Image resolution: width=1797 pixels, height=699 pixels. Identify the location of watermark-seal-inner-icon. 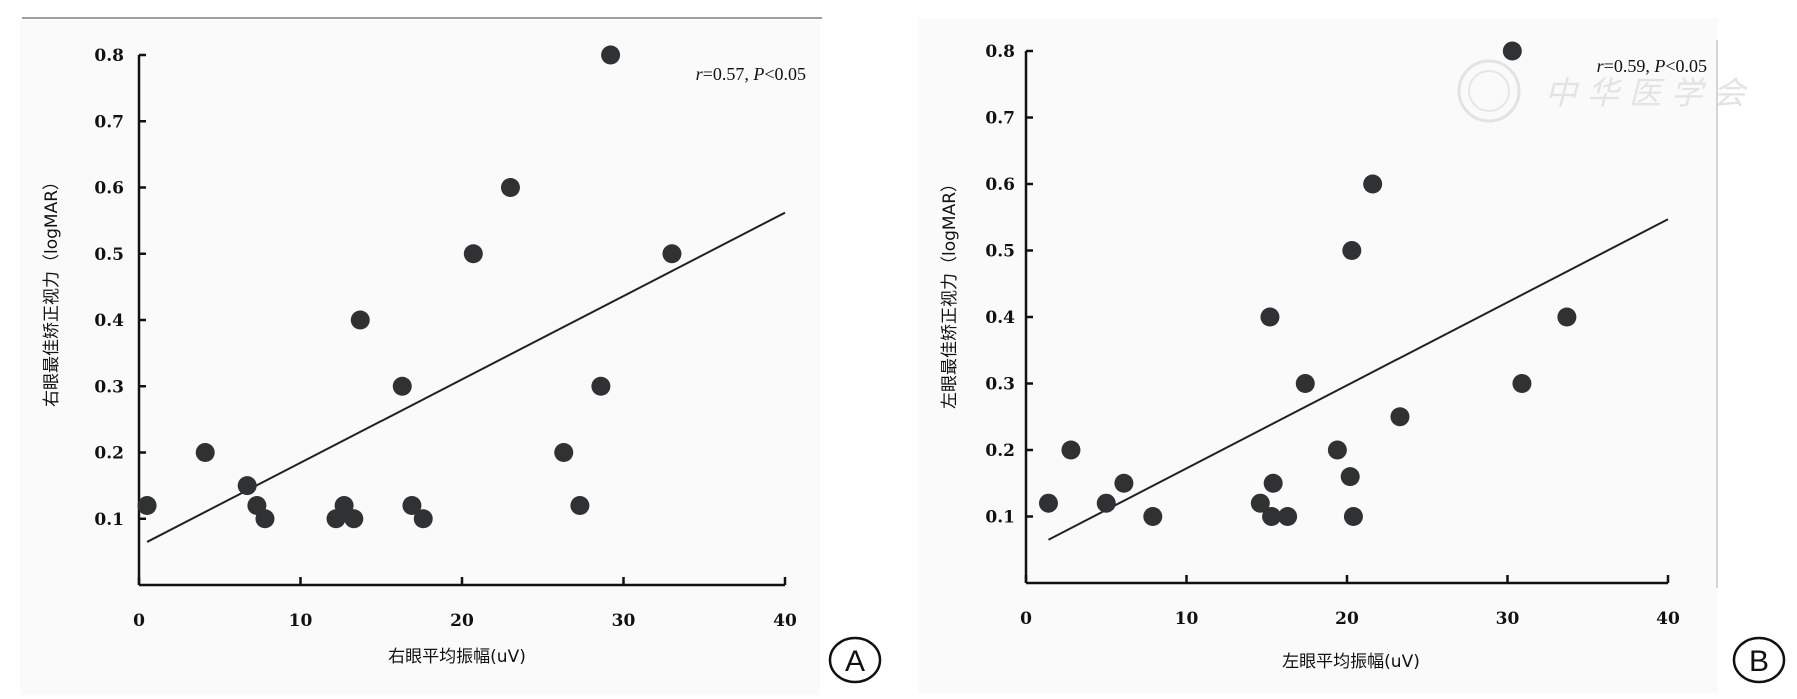
(1489, 91).